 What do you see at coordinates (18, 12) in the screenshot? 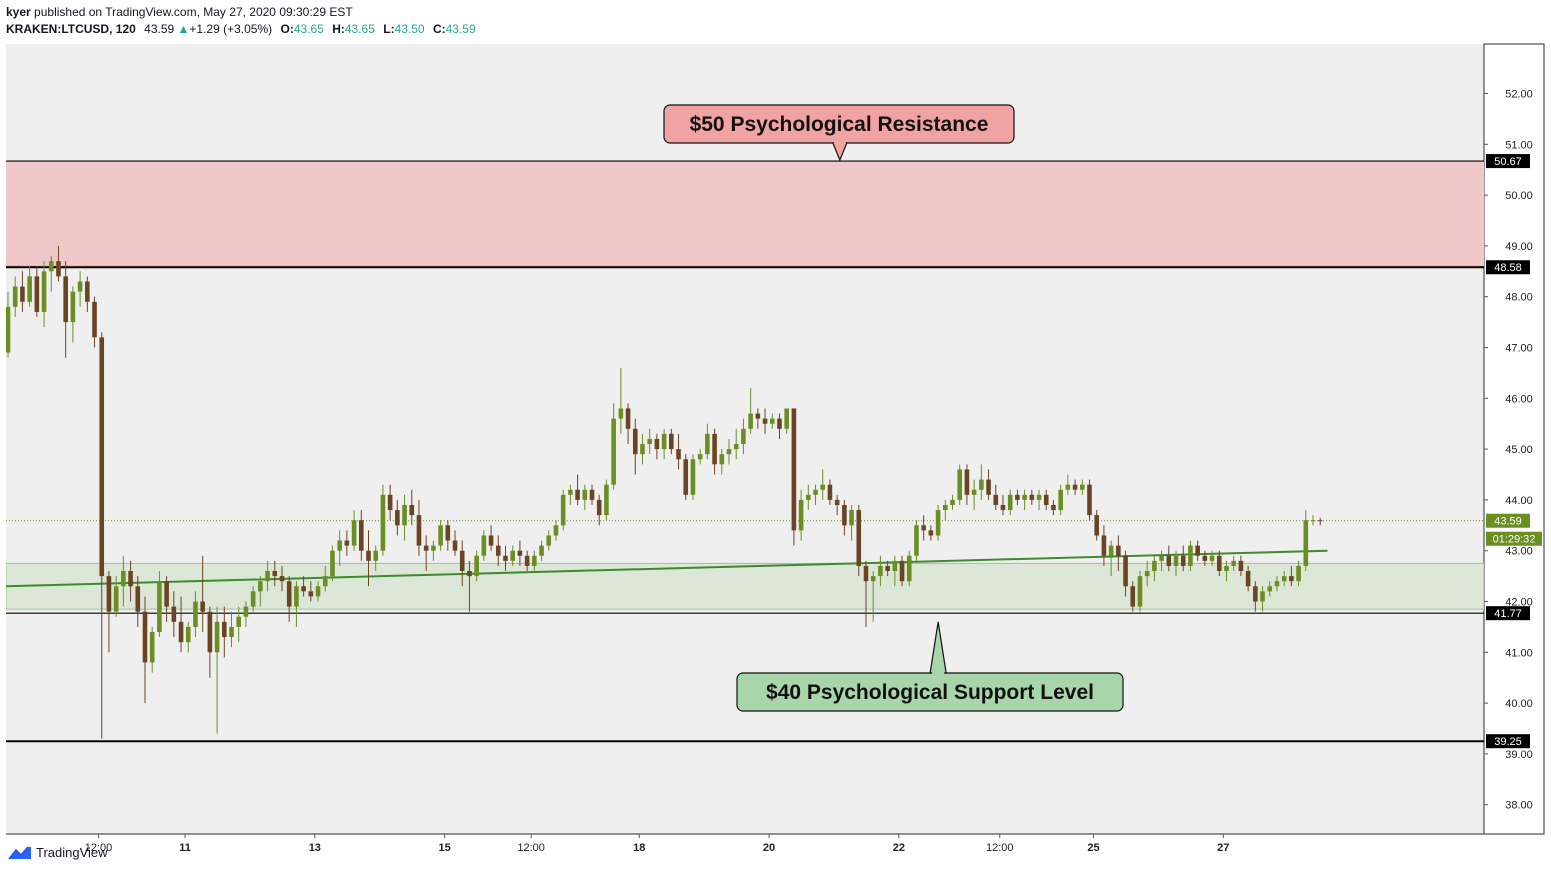
I see `author-name: kyer` at bounding box center [18, 12].